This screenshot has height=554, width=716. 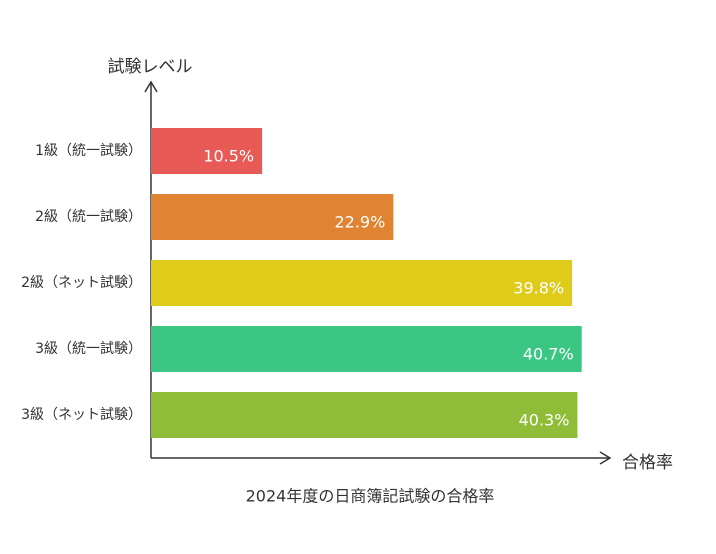 I want to click on y-tick-label: 3級（ネット試験）, so click(x=81, y=415).